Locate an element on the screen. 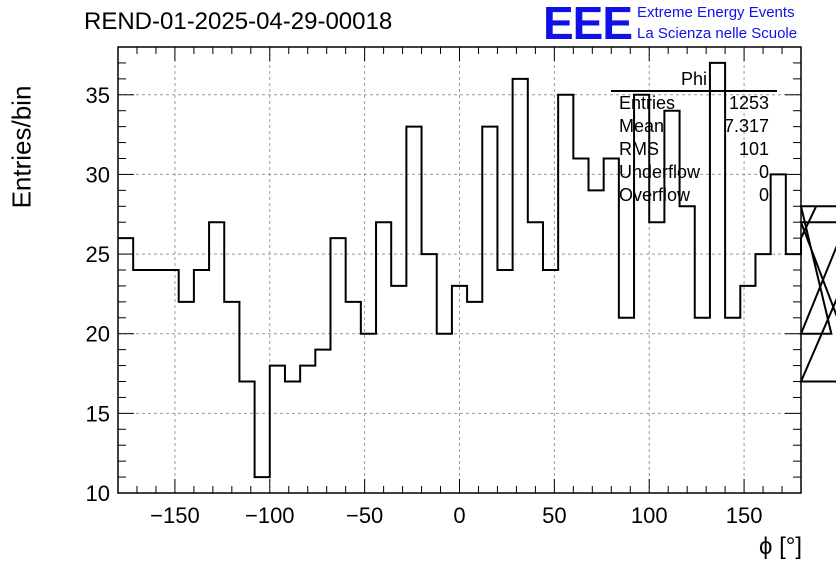 This screenshot has height=572, width=836. stats-row: Underflow 0 is located at coordinates (694, 172).